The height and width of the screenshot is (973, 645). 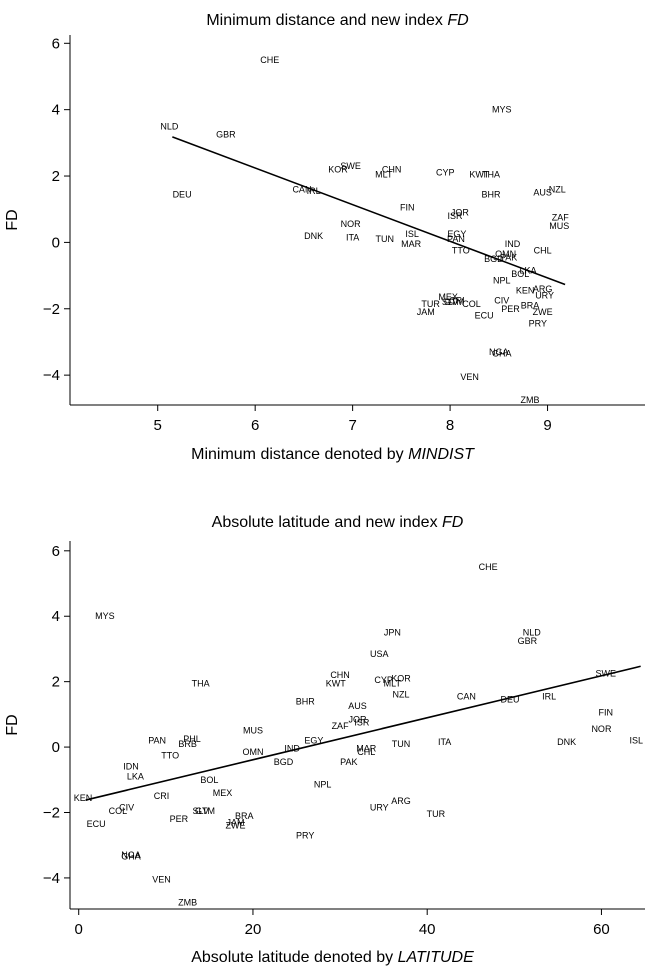 I want to click on x-tick-label: 20, so click(x=253, y=929).